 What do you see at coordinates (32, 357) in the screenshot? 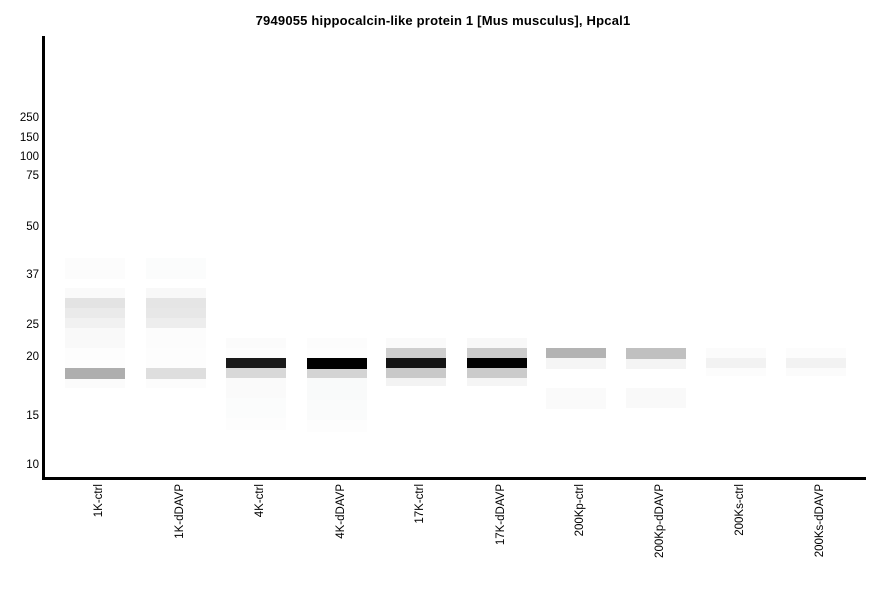
I see `mw-marker-label: 20` at bounding box center [32, 357].